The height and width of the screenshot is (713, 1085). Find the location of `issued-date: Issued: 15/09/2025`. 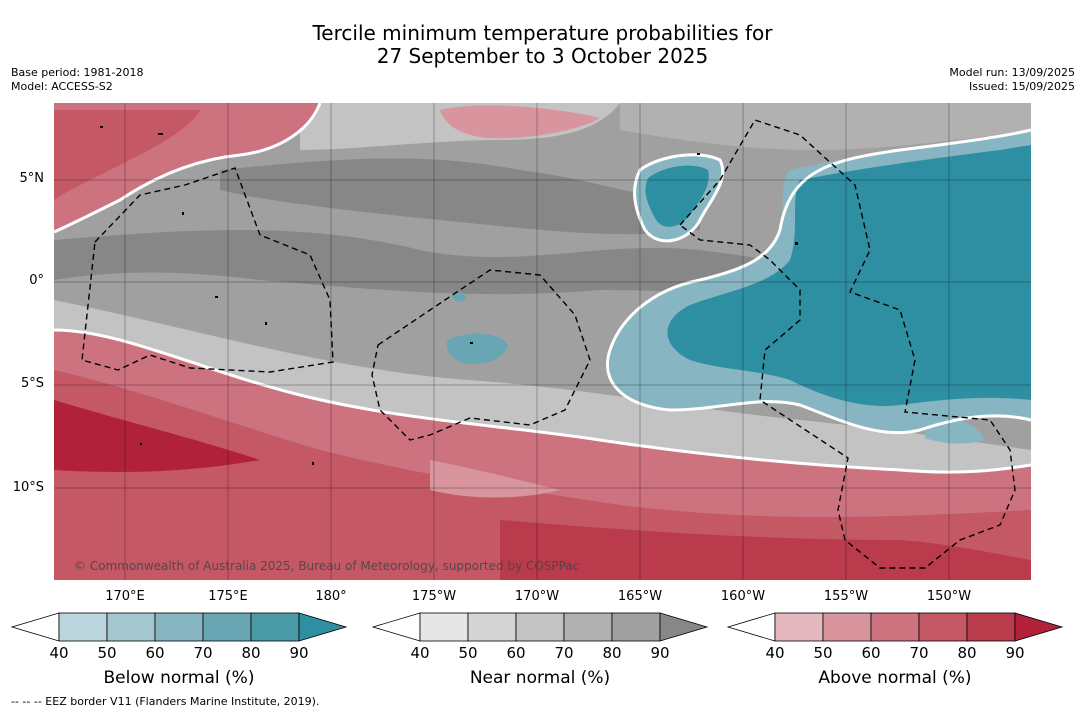

issued-date: Issued: 15/09/2025 is located at coordinates (1021, 86).